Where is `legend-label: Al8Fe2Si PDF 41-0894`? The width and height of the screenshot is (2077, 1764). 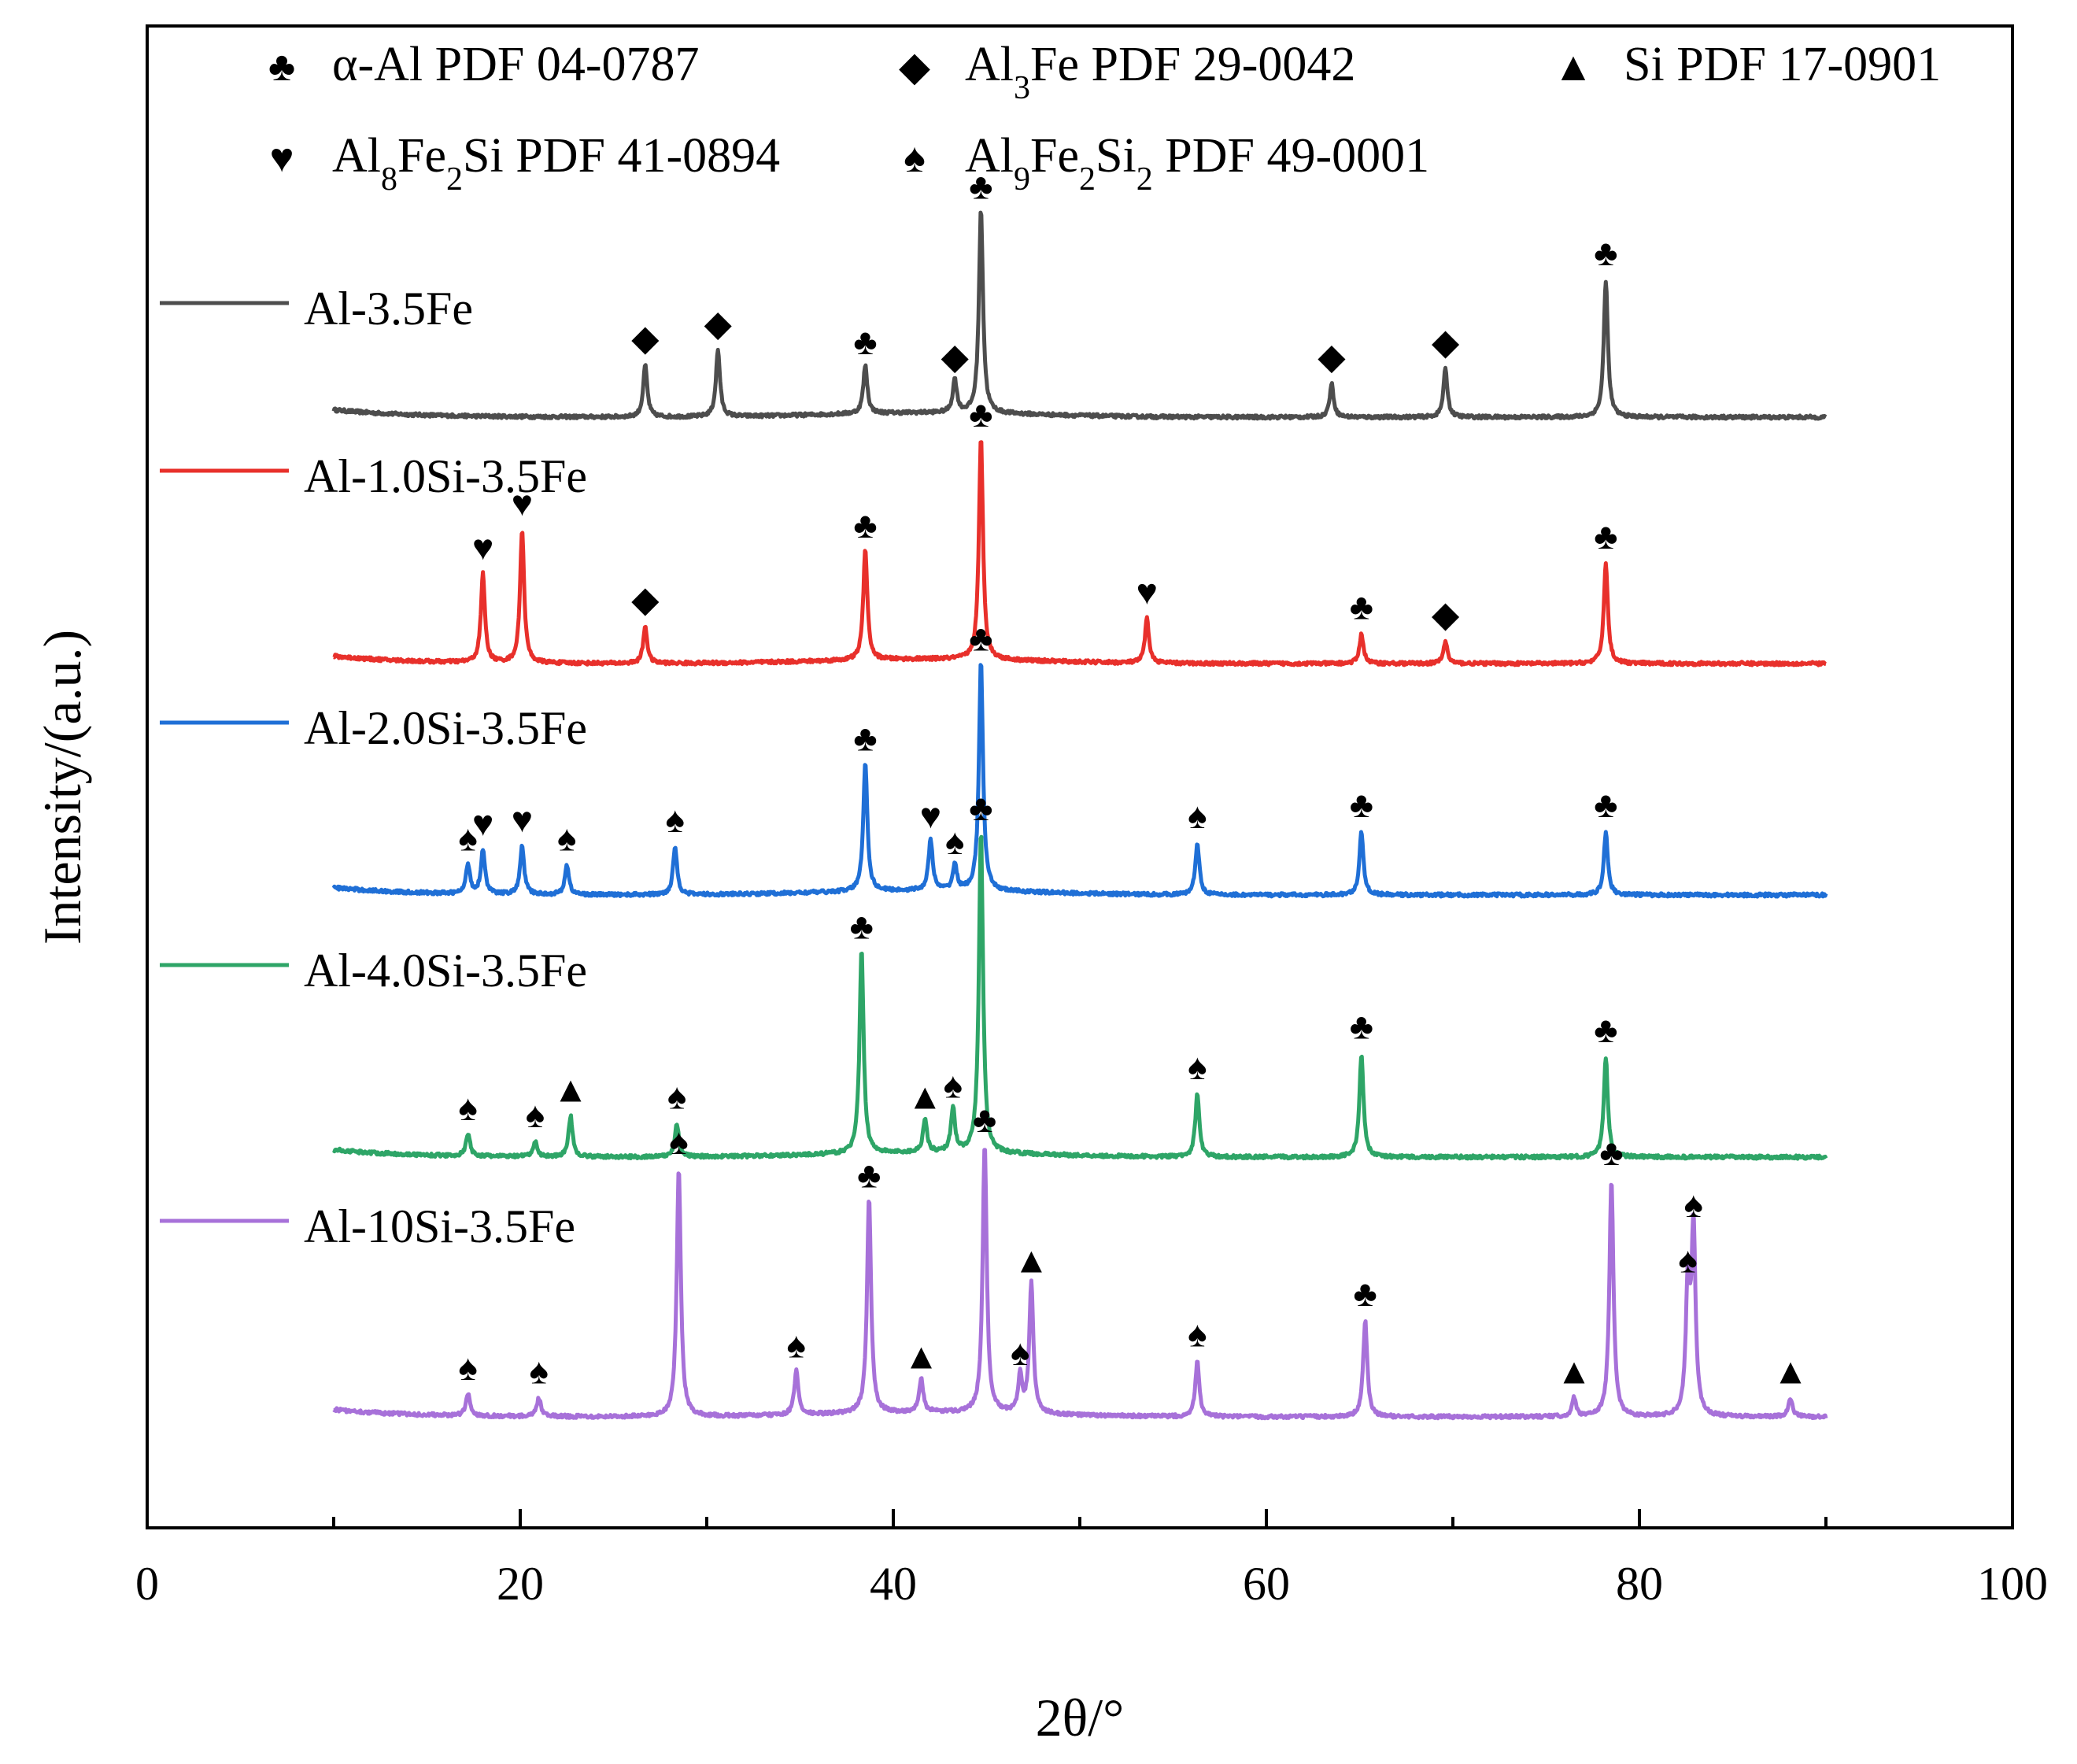 legend-label: Al8Fe2Si PDF 41-0894 is located at coordinates (556, 163).